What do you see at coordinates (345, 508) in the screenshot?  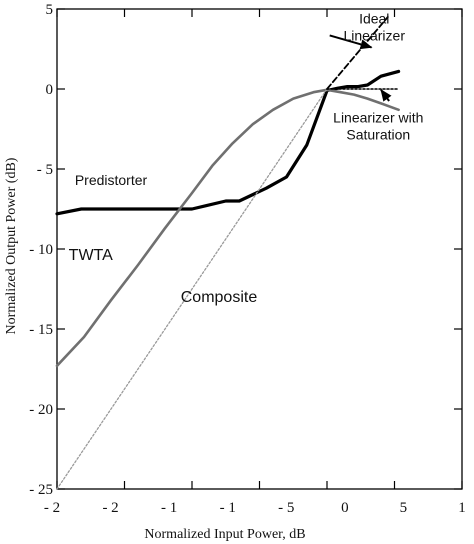 I see `x-tick-label: 0` at bounding box center [345, 508].